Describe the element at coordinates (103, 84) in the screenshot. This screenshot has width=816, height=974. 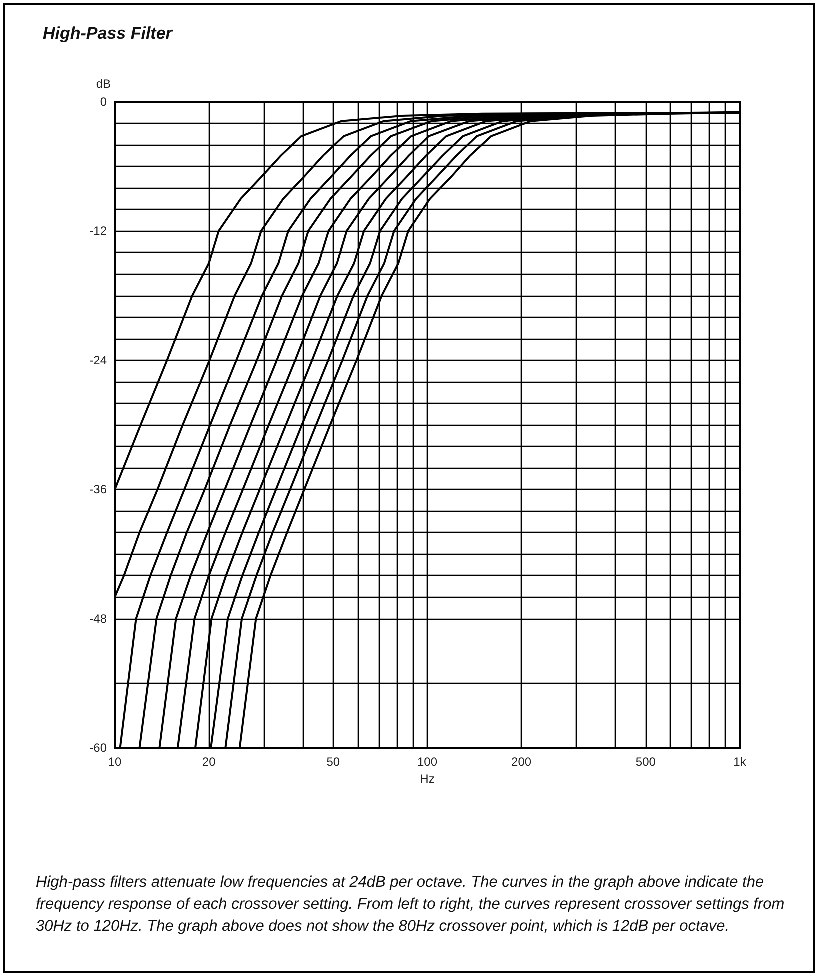
I see `y-axis-title: dB` at that location.